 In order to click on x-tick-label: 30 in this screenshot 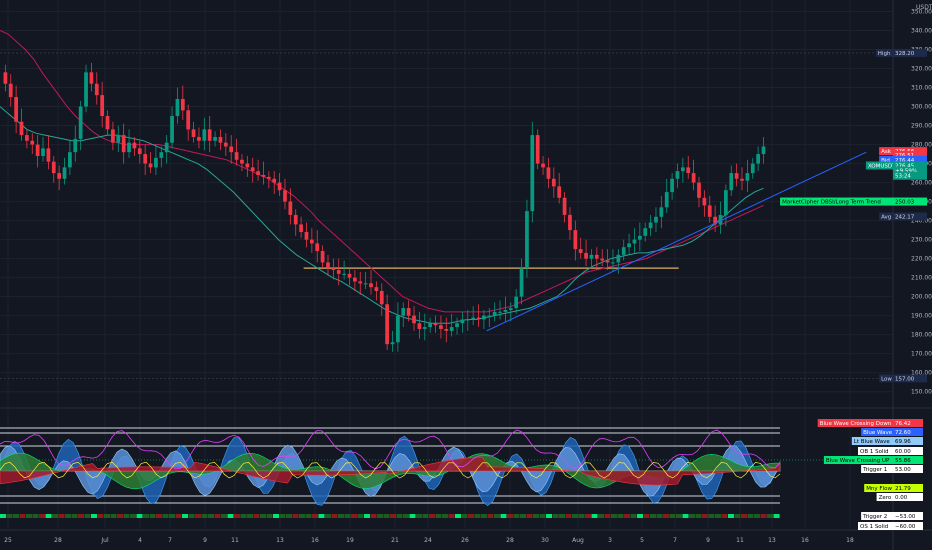, I will do `click(545, 540)`.